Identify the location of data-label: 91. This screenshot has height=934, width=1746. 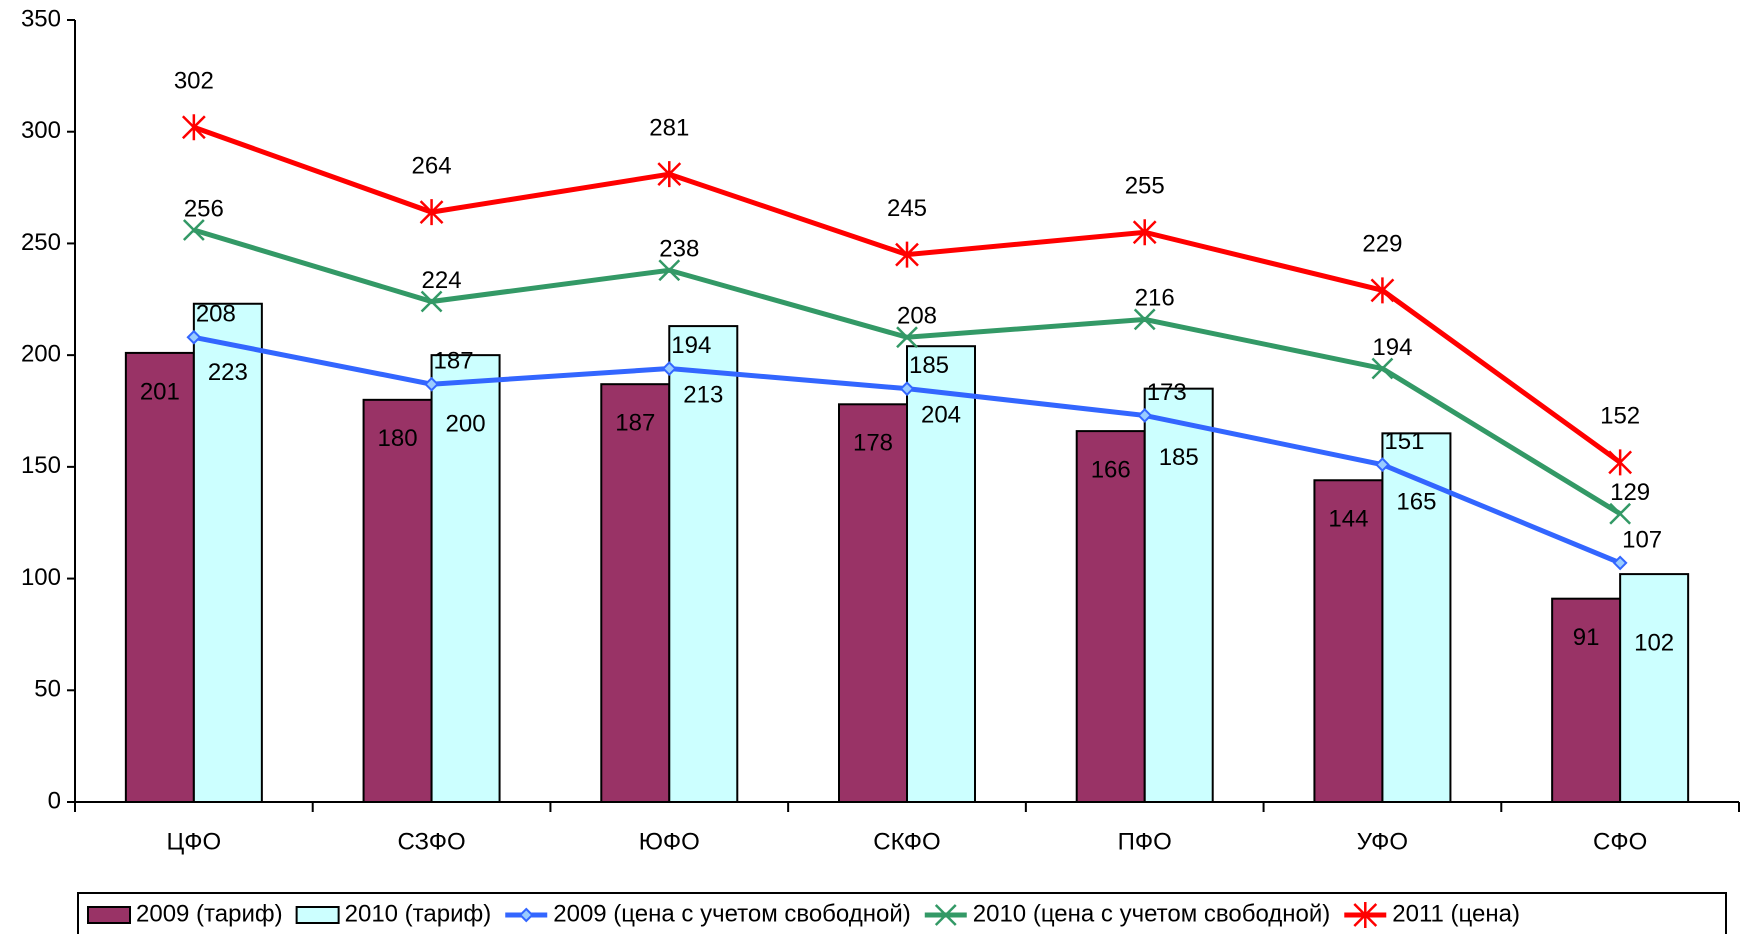
(1586, 637).